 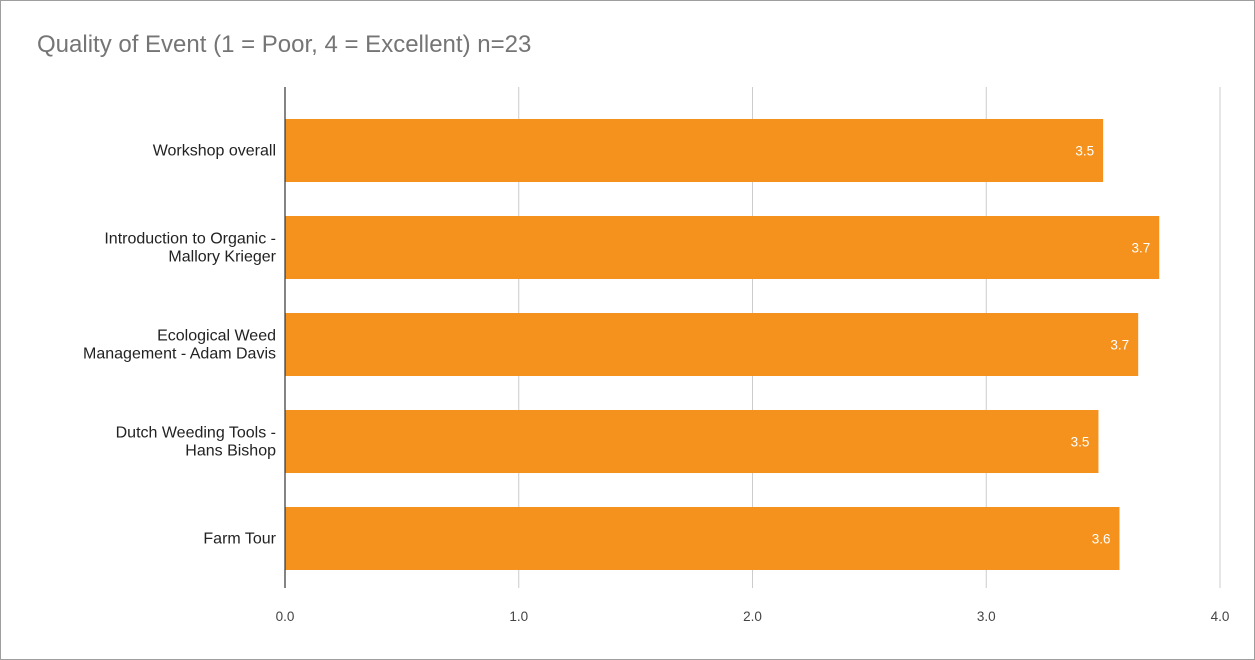 What do you see at coordinates (239, 539) in the screenshot?
I see `category-label: Farm Tour` at bounding box center [239, 539].